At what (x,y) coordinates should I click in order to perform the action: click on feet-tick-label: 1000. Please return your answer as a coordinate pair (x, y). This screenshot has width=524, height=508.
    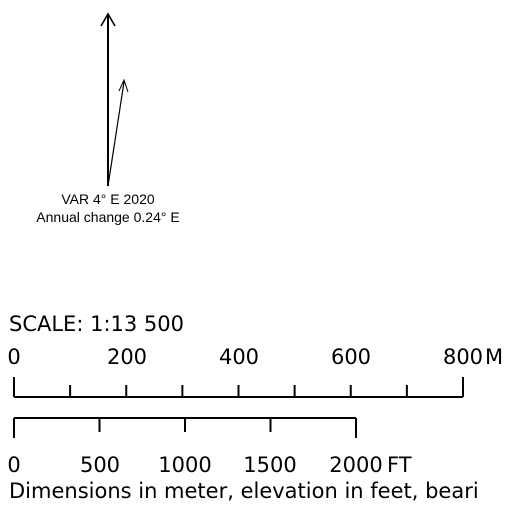
    Looking at the image, I should click on (185, 465).